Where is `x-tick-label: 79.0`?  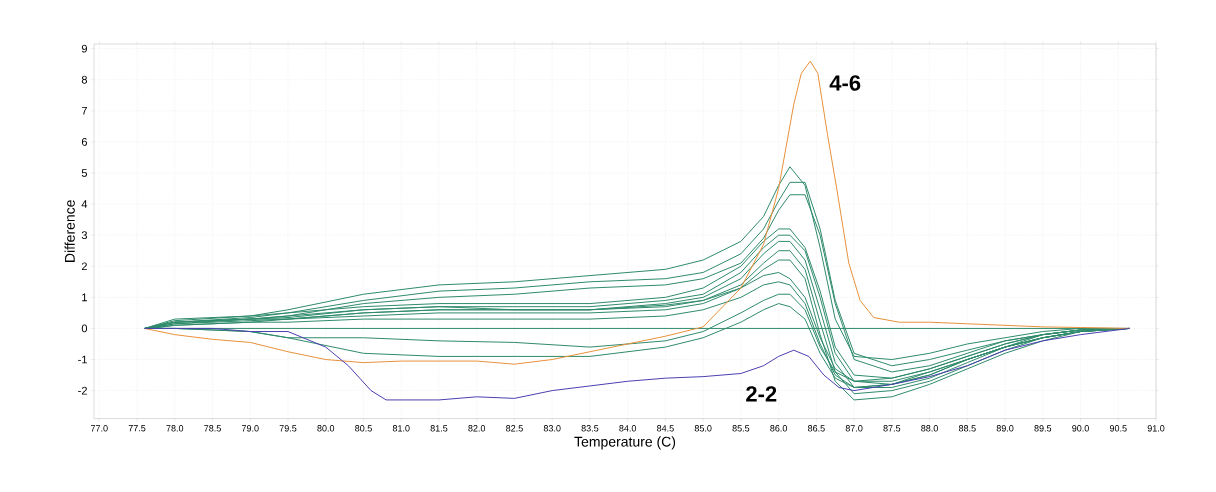
x-tick-label: 79.0 is located at coordinates (250, 428).